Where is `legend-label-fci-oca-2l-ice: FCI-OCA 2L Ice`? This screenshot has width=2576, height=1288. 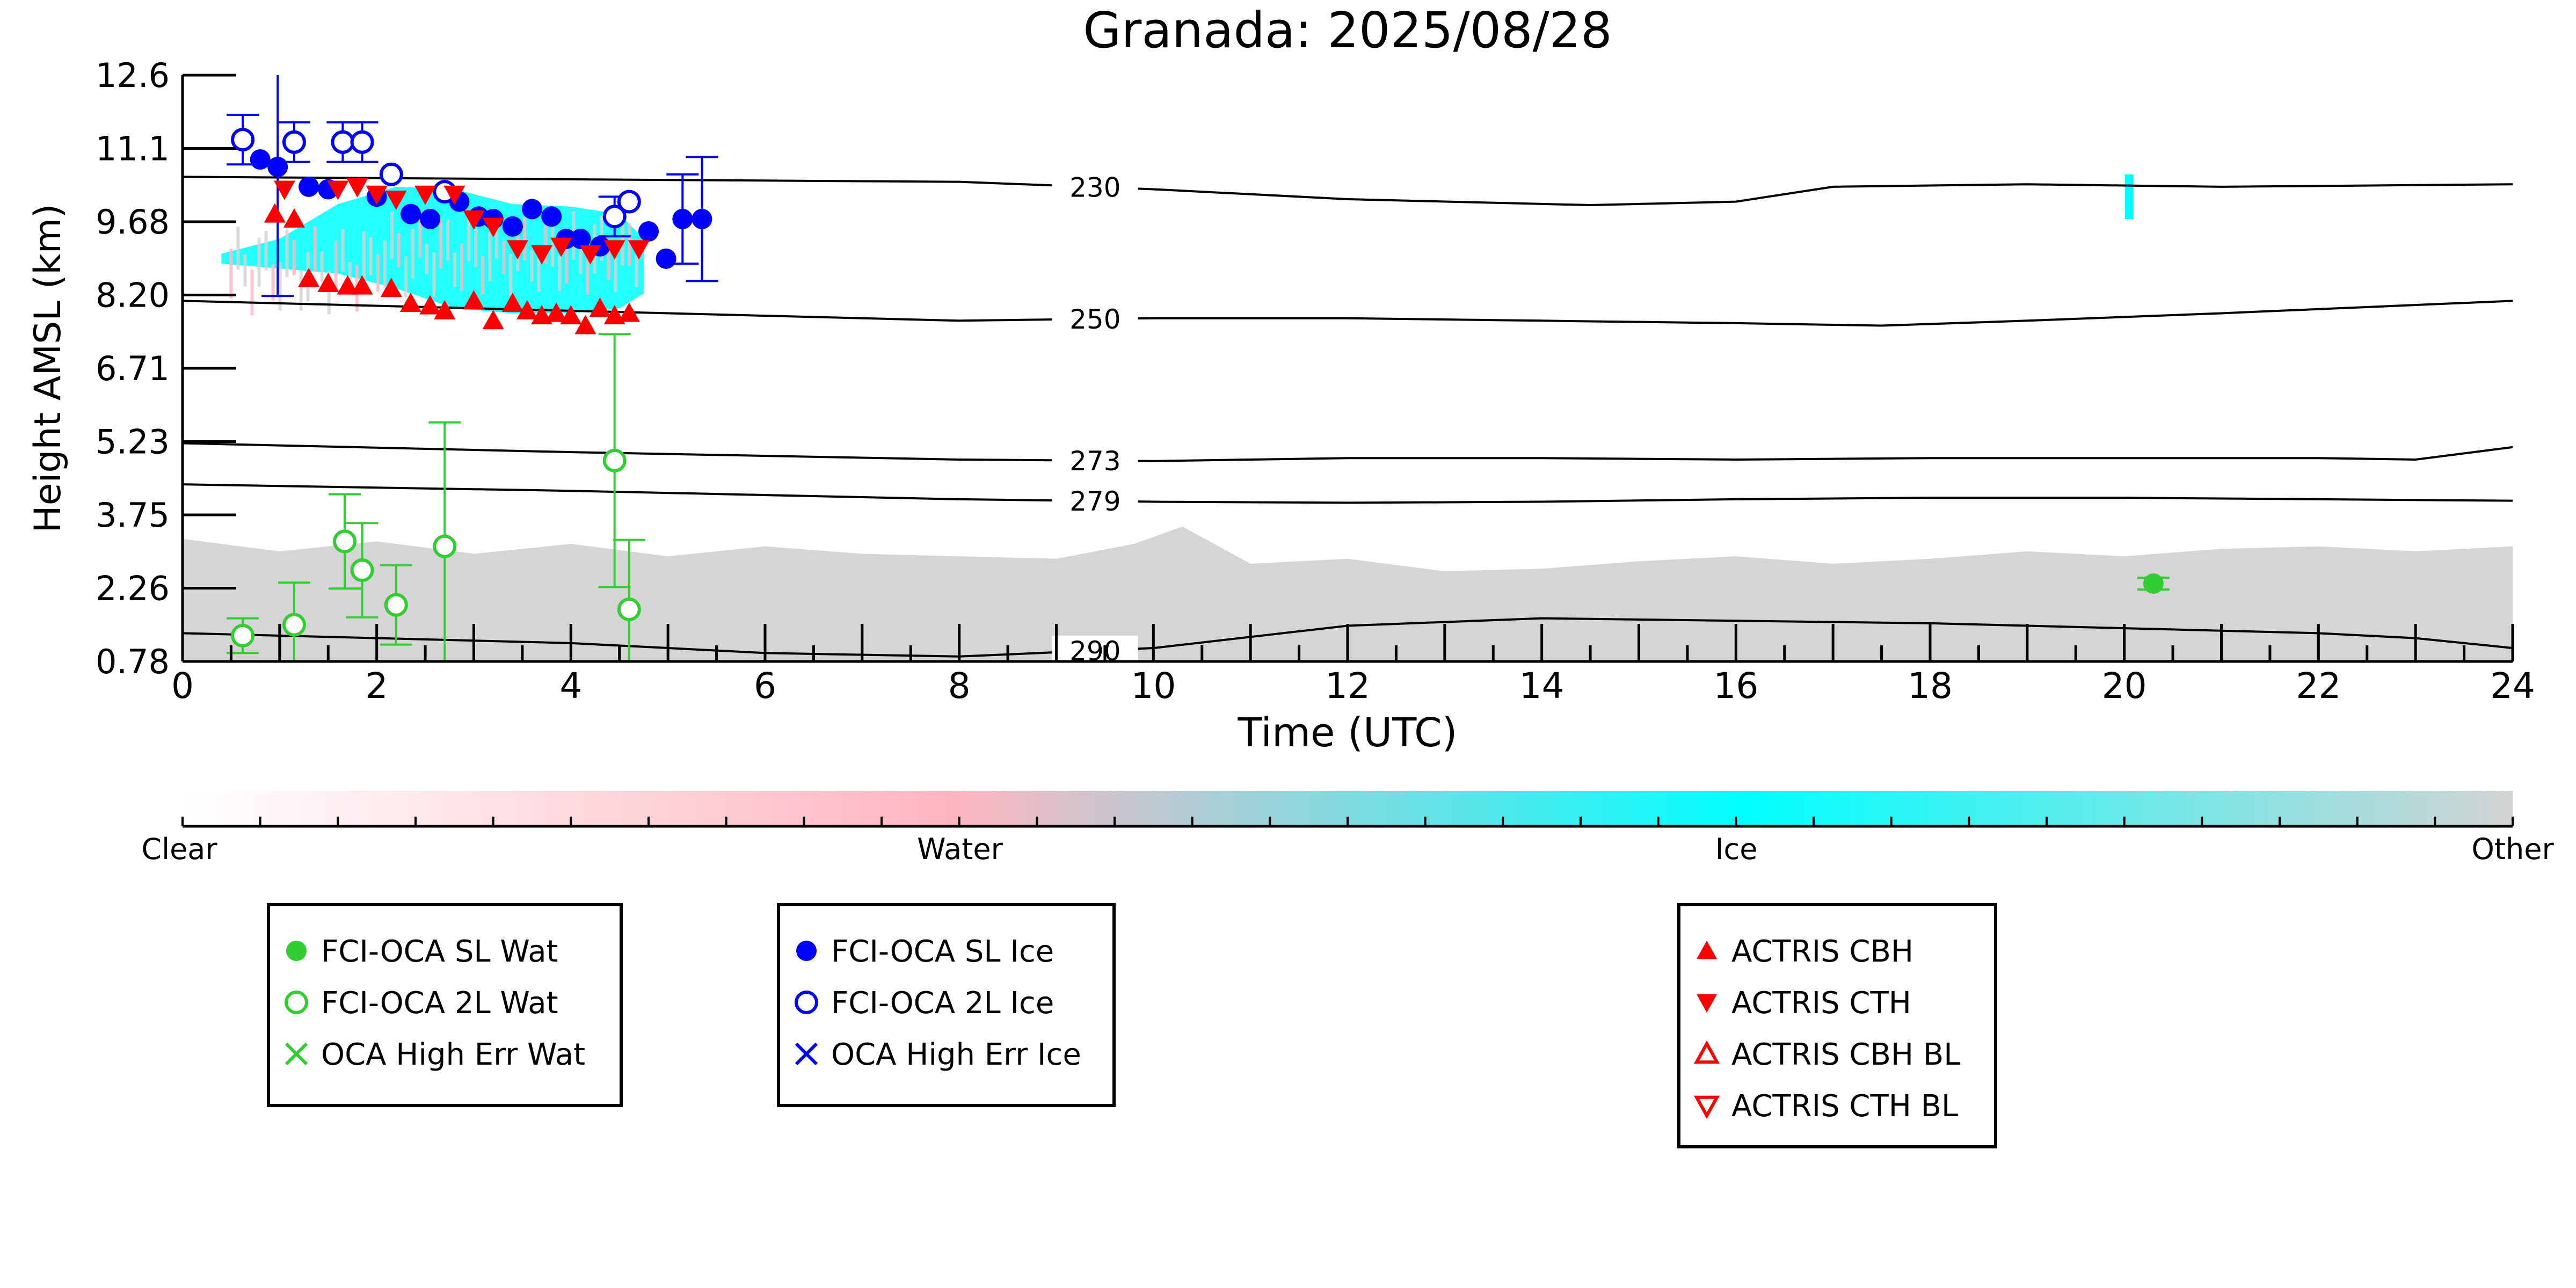 legend-label-fci-oca-2l-ice: FCI-OCA 2L Ice is located at coordinates (942, 1003).